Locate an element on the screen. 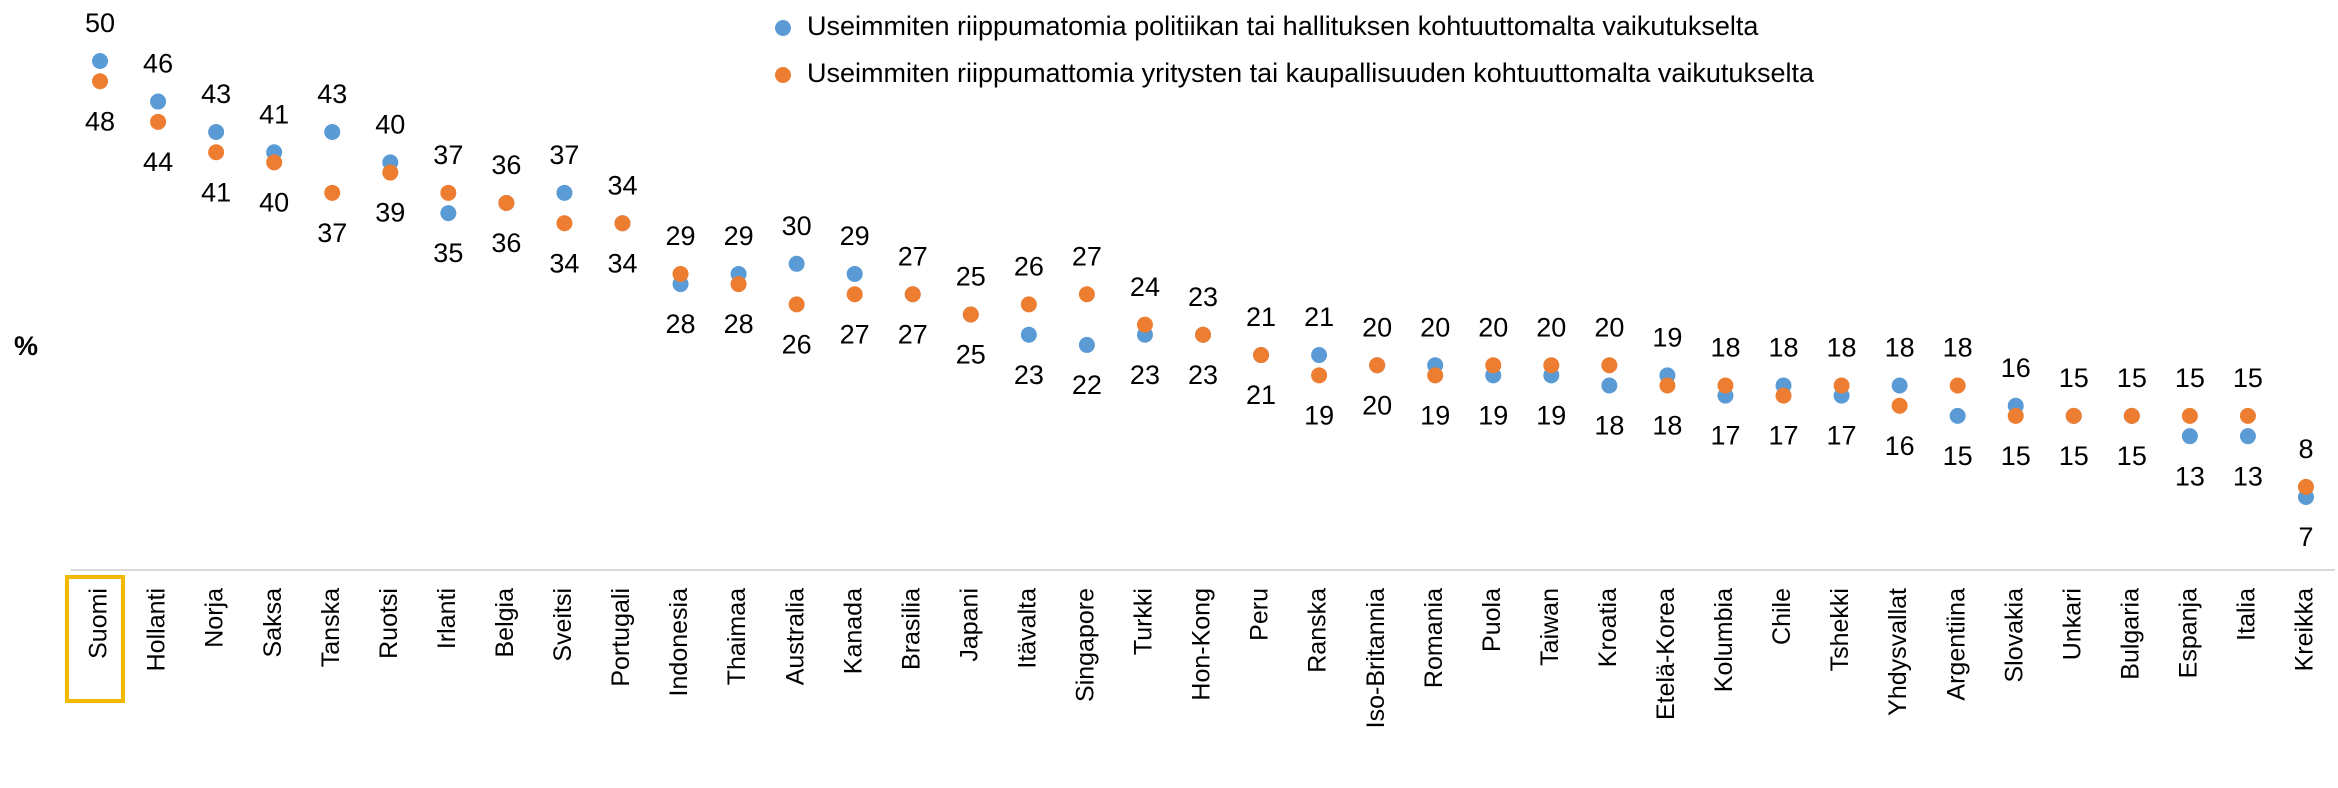 The width and height of the screenshot is (2338, 788). value-label: 34 is located at coordinates (622, 185).